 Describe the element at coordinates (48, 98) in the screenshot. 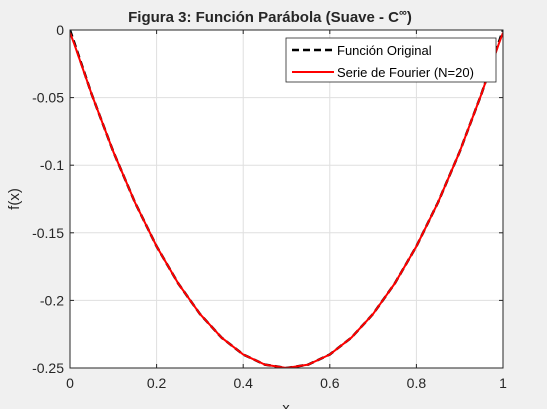

I see `y-tick-label: -0.05` at that location.